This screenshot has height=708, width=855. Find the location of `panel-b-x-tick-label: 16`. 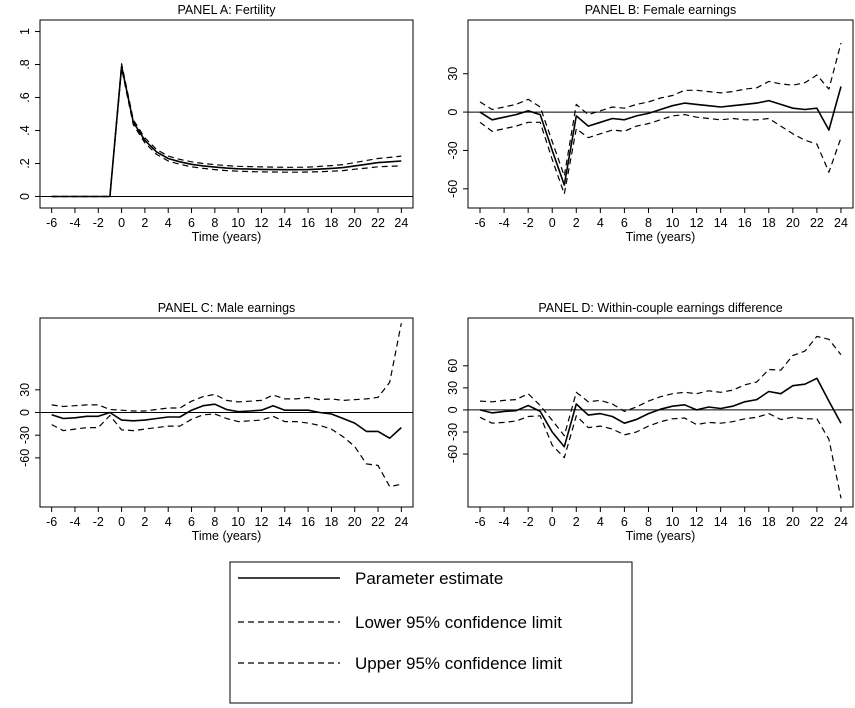

panel-b-x-tick-label: 16 is located at coordinates (745, 223).